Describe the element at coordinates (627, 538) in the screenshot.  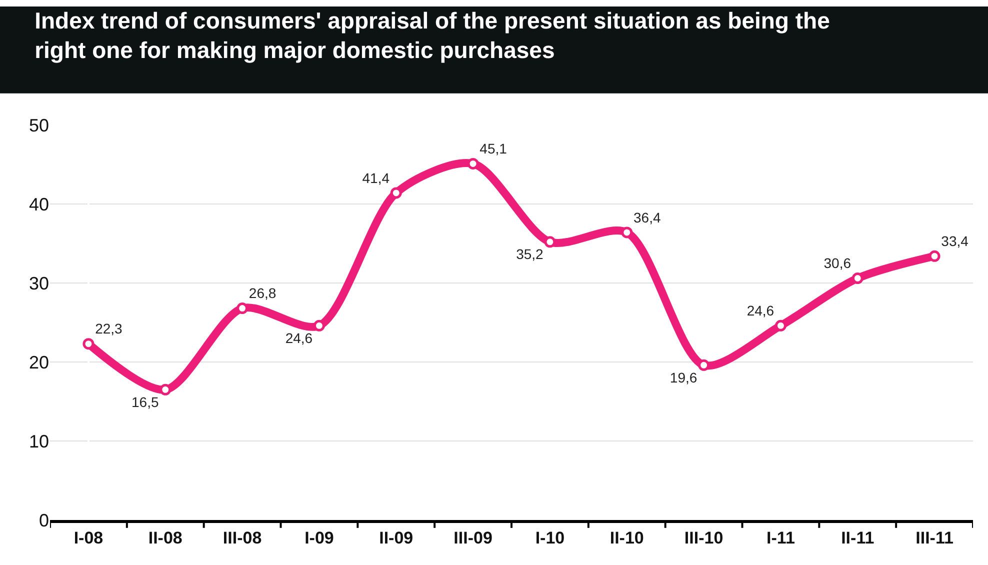
I see `x-tick-label: II-10` at that location.